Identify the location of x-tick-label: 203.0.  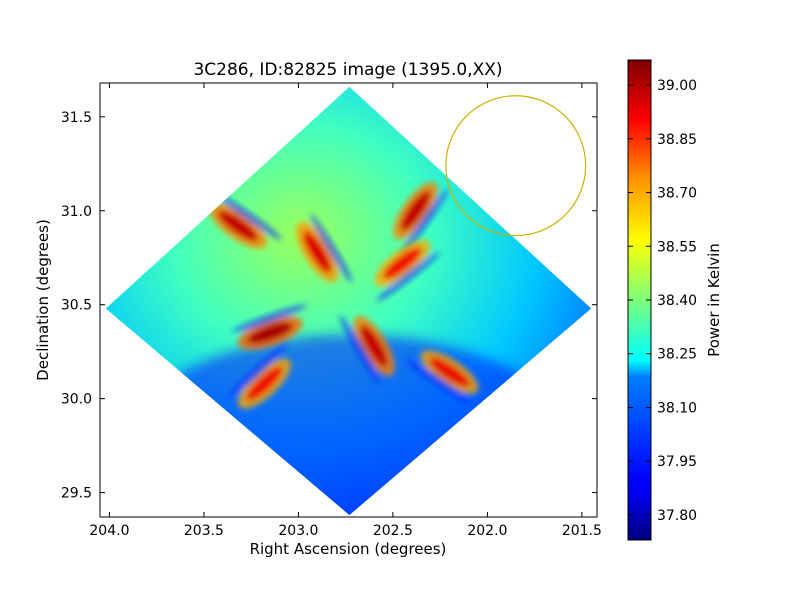
(298, 531).